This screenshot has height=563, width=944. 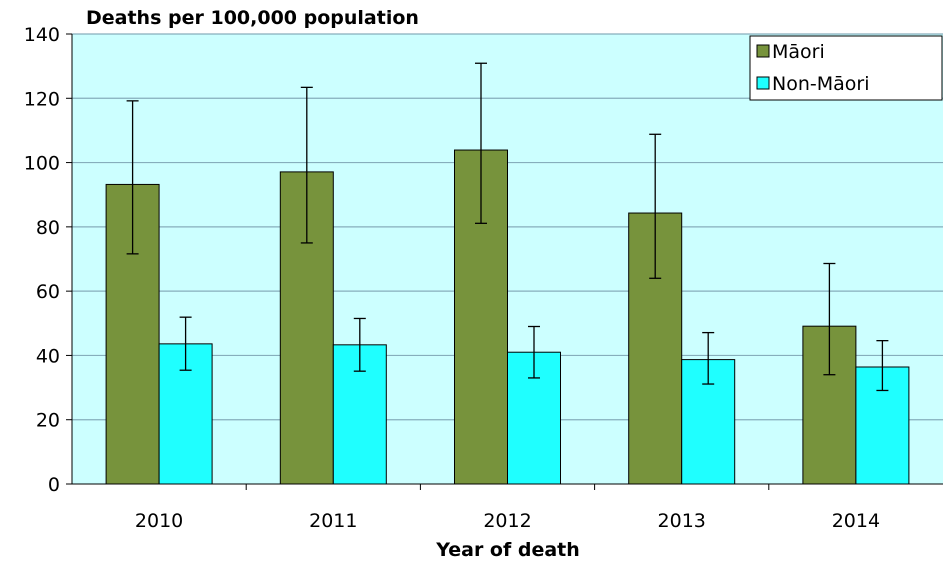 I want to click on x-tick-label: 2010, so click(x=159, y=521).